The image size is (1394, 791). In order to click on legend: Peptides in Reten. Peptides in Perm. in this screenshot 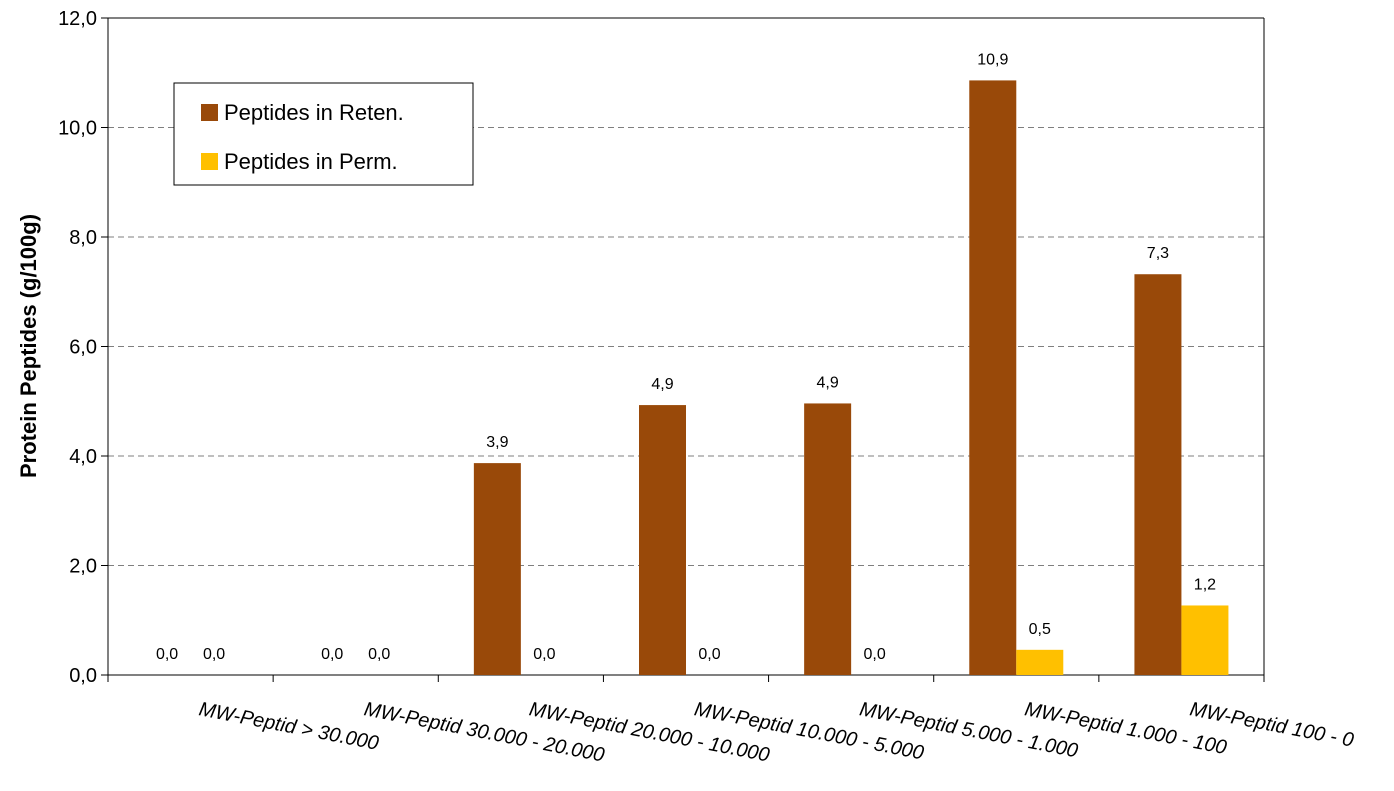, I will do `click(323, 134)`.